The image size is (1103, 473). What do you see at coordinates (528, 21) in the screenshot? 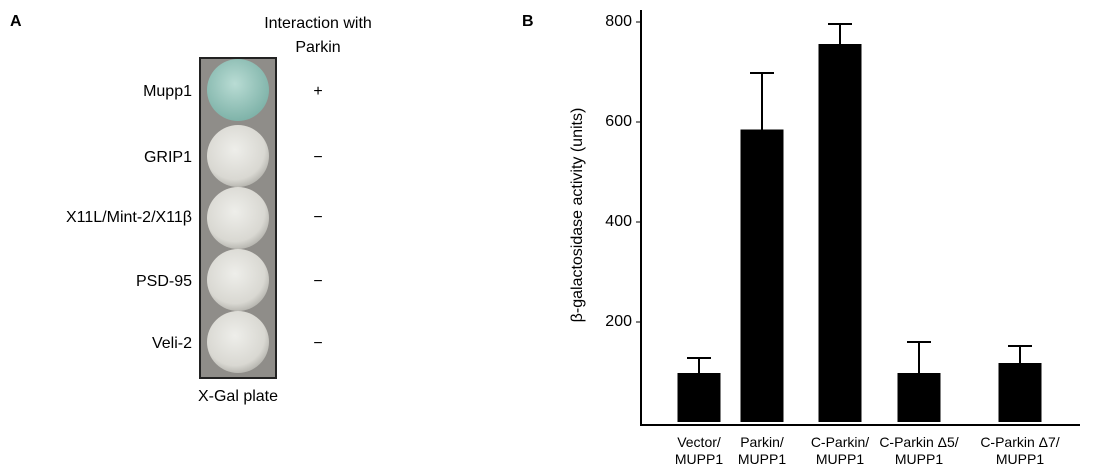
I see `panel-label: B` at bounding box center [528, 21].